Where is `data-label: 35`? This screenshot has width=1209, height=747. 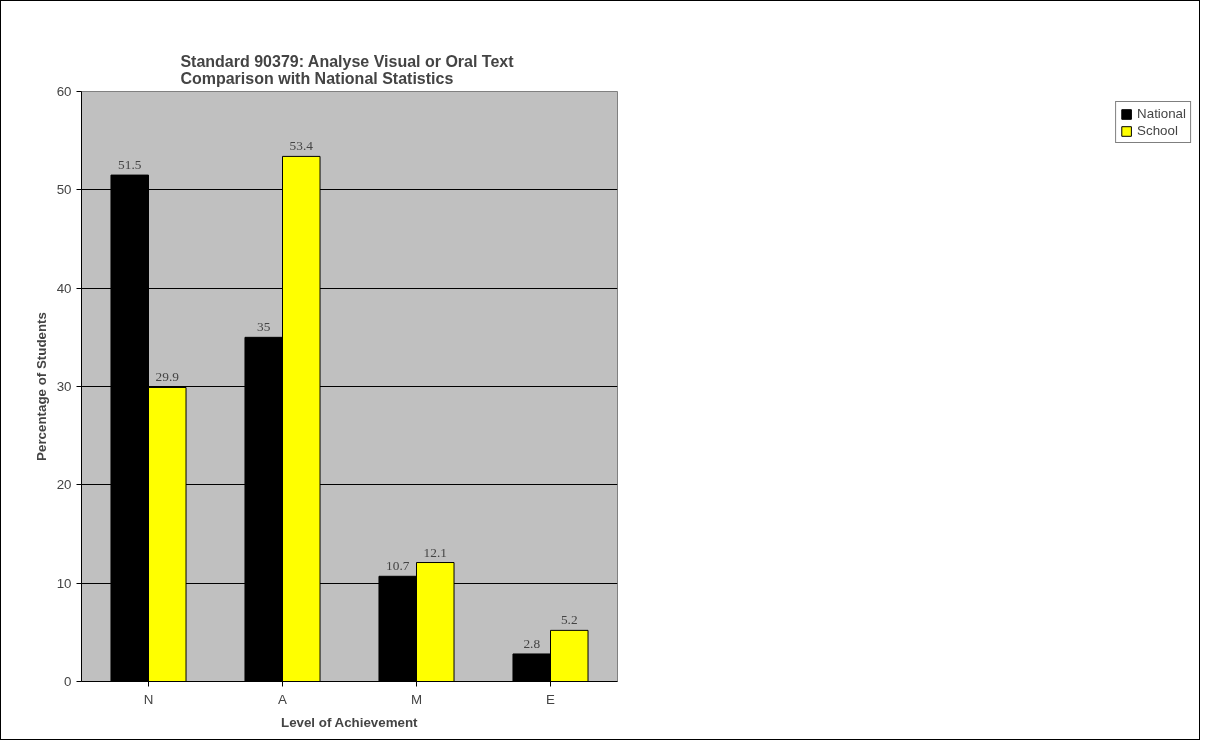
data-label: 35 is located at coordinates (264, 327).